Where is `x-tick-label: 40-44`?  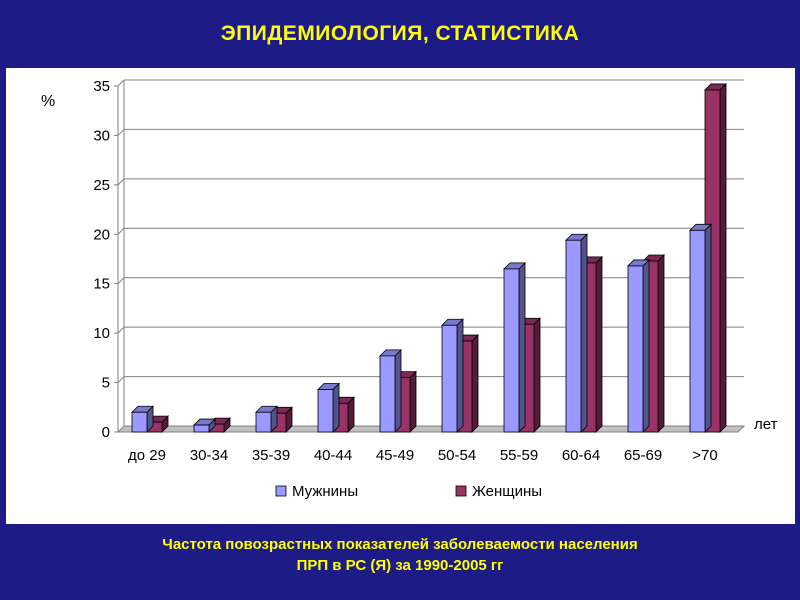
x-tick-label: 40-44 is located at coordinates (333, 455).